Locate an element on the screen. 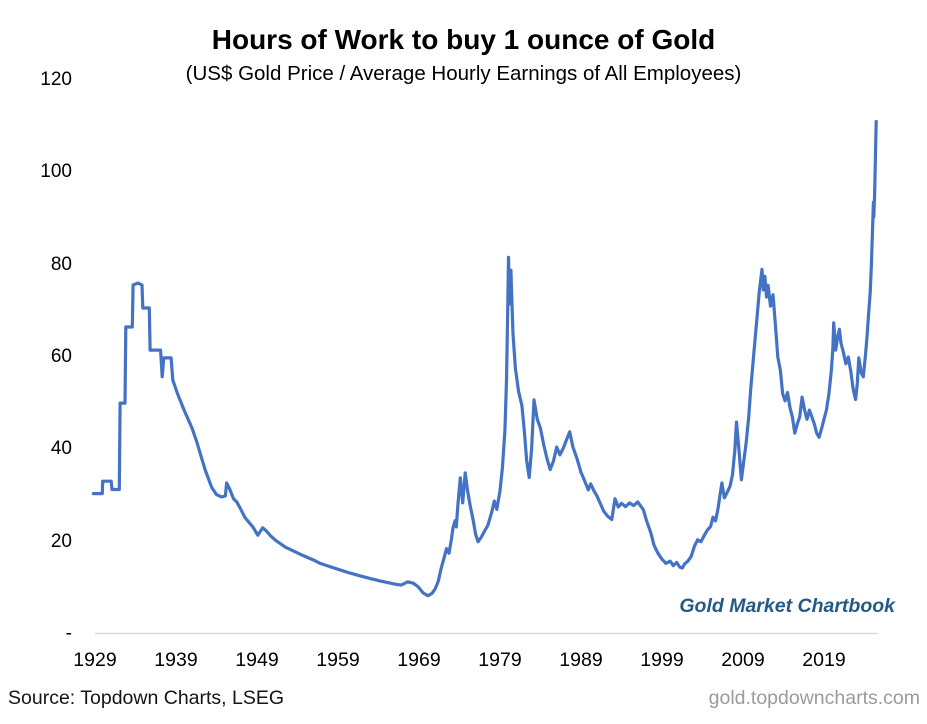  website-url: gold.topdowncharts.com is located at coordinates (814, 698).